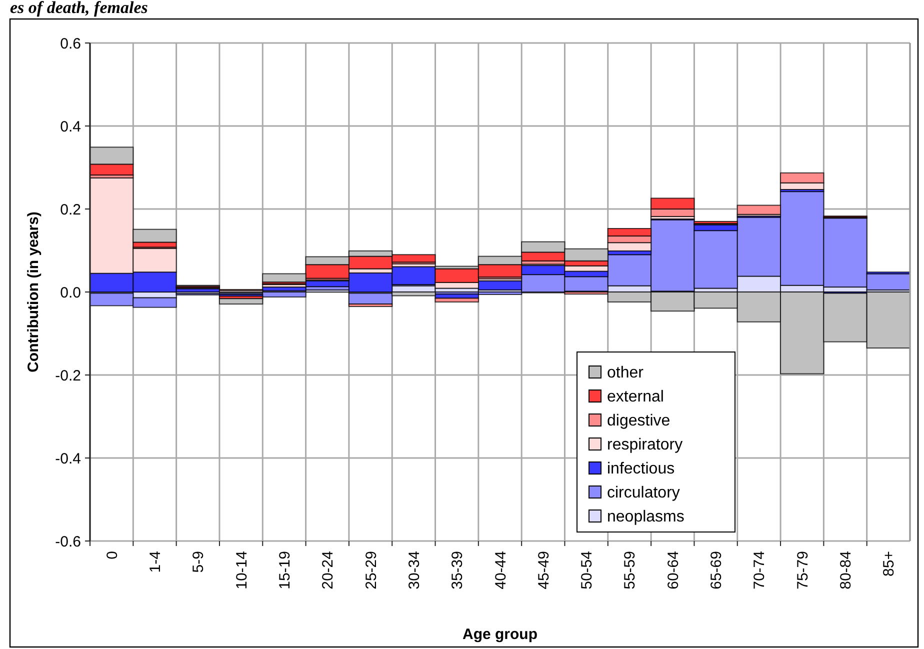 Image resolution: width=924 pixels, height=649 pixels. Describe the element at coordinates (68, 459) in the screenshot. I see `y-tick-label: -0.4` at that location.